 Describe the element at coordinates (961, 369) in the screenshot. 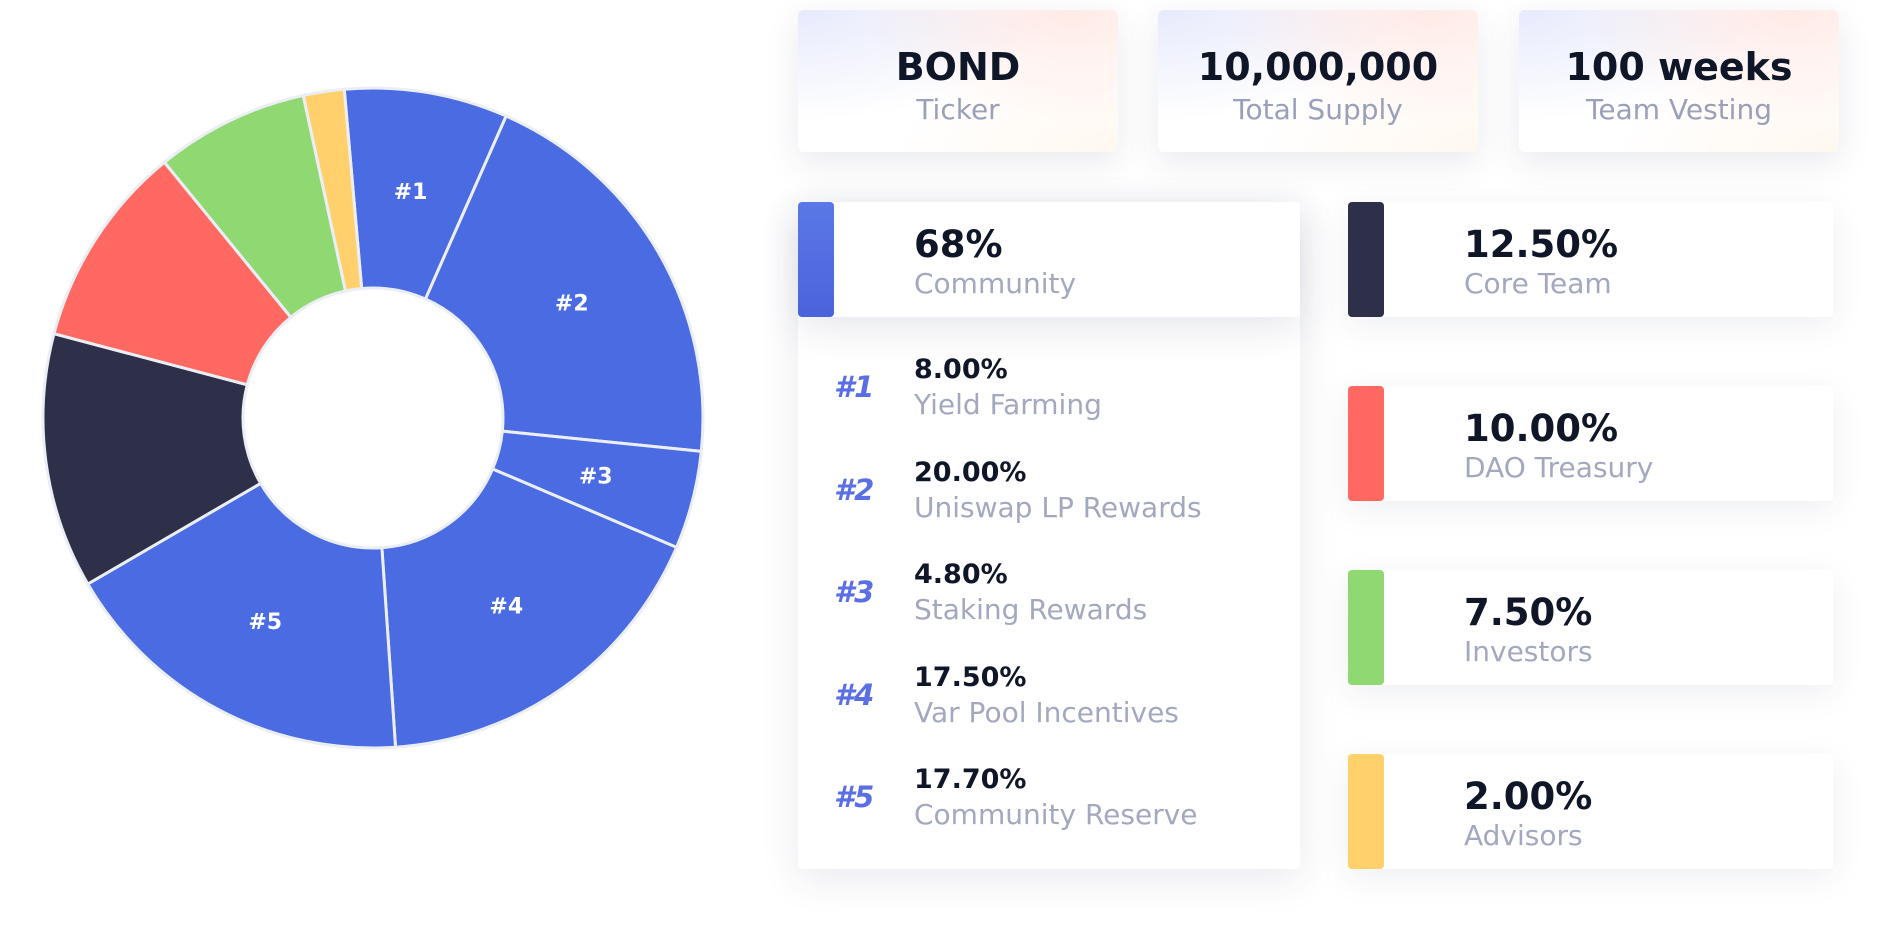

I see `breakdown-percent: 8.00%` at that location.